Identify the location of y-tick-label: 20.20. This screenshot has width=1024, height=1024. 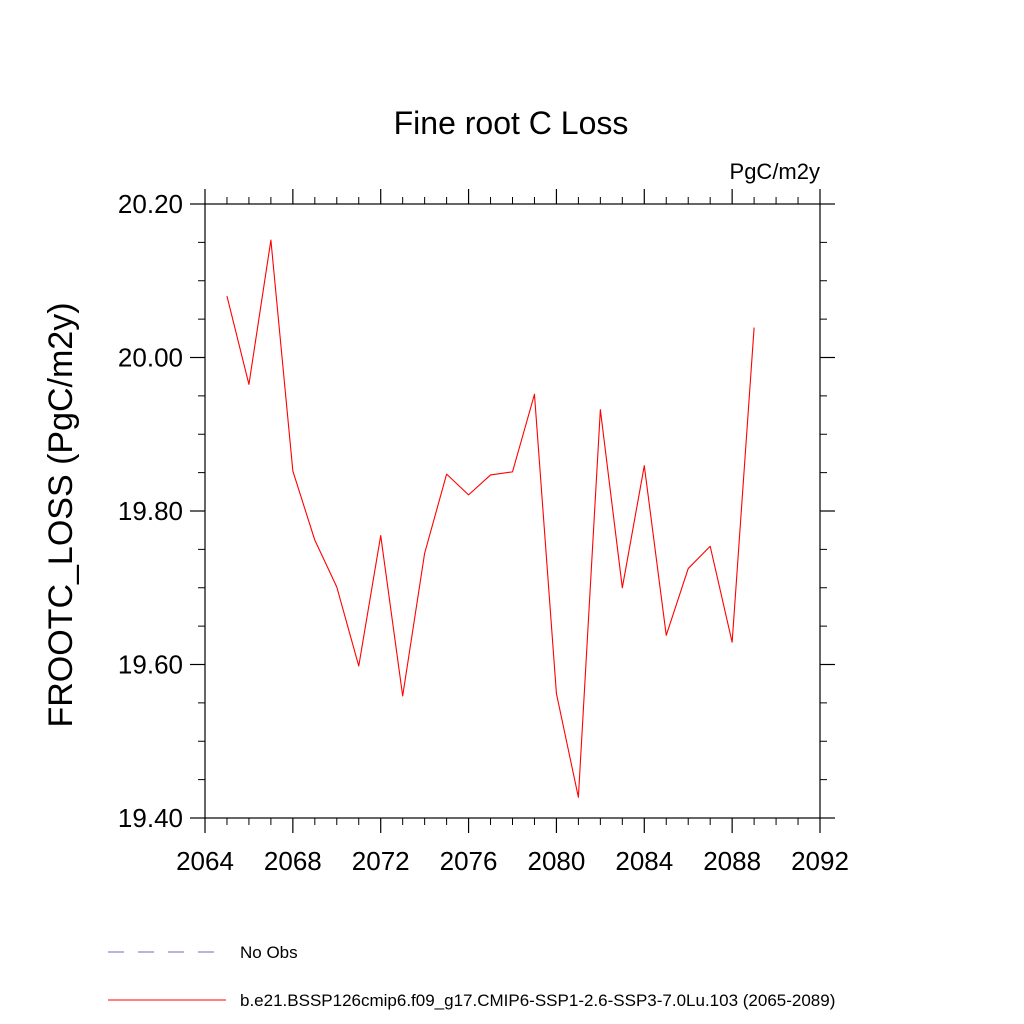
(150, 204).